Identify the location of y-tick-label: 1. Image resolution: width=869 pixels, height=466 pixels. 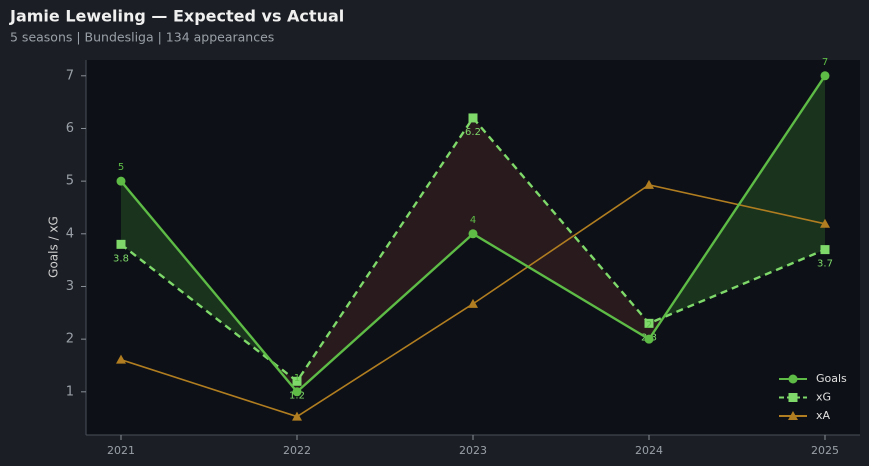
(70, 391).